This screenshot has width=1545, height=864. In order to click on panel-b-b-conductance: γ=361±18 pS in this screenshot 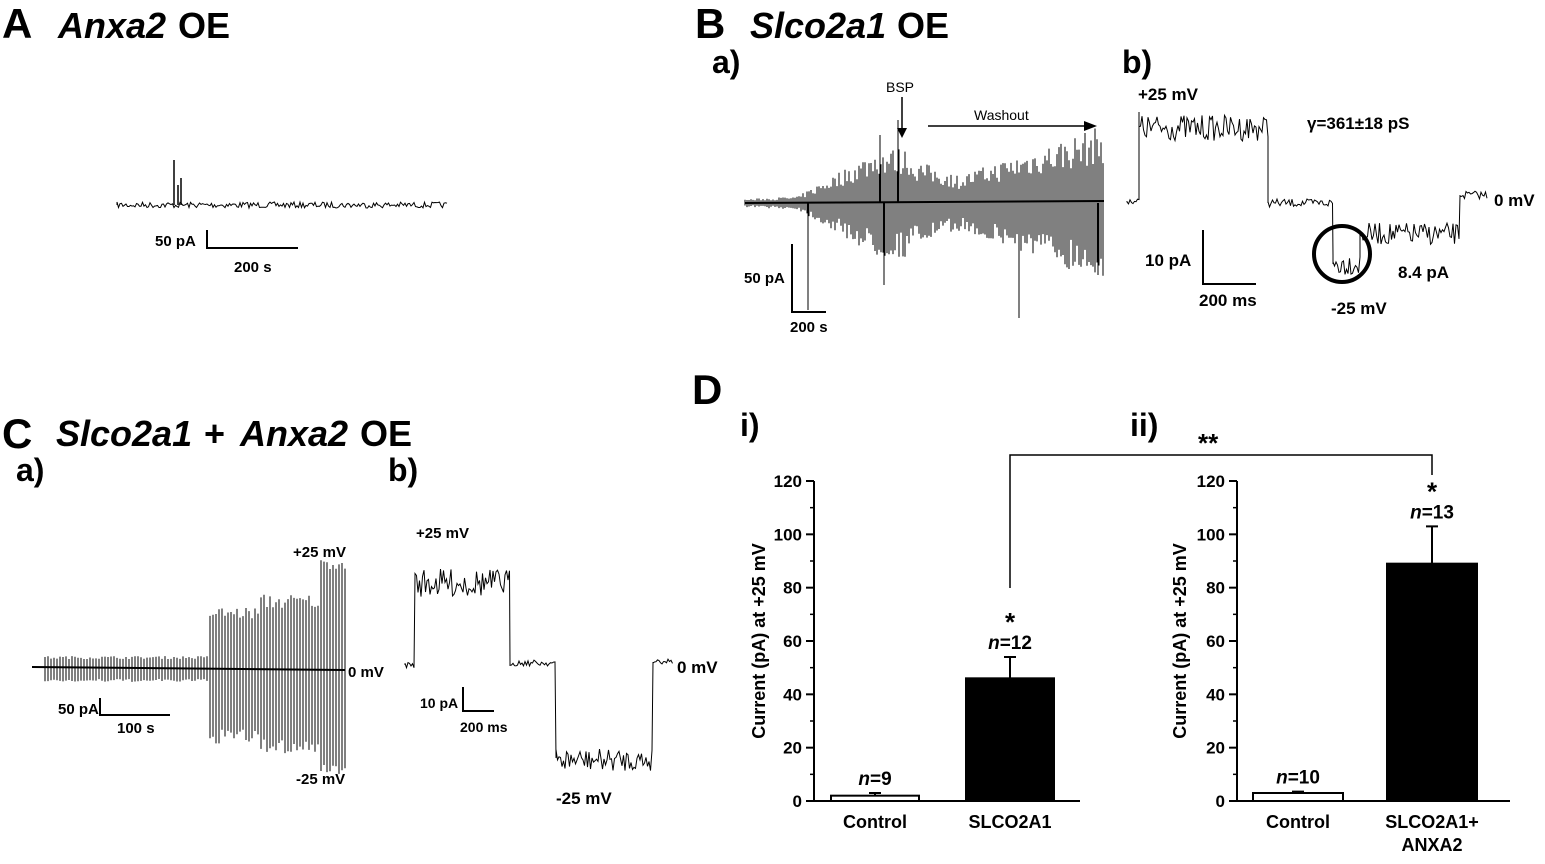, I will do `click(1358, 123)`.